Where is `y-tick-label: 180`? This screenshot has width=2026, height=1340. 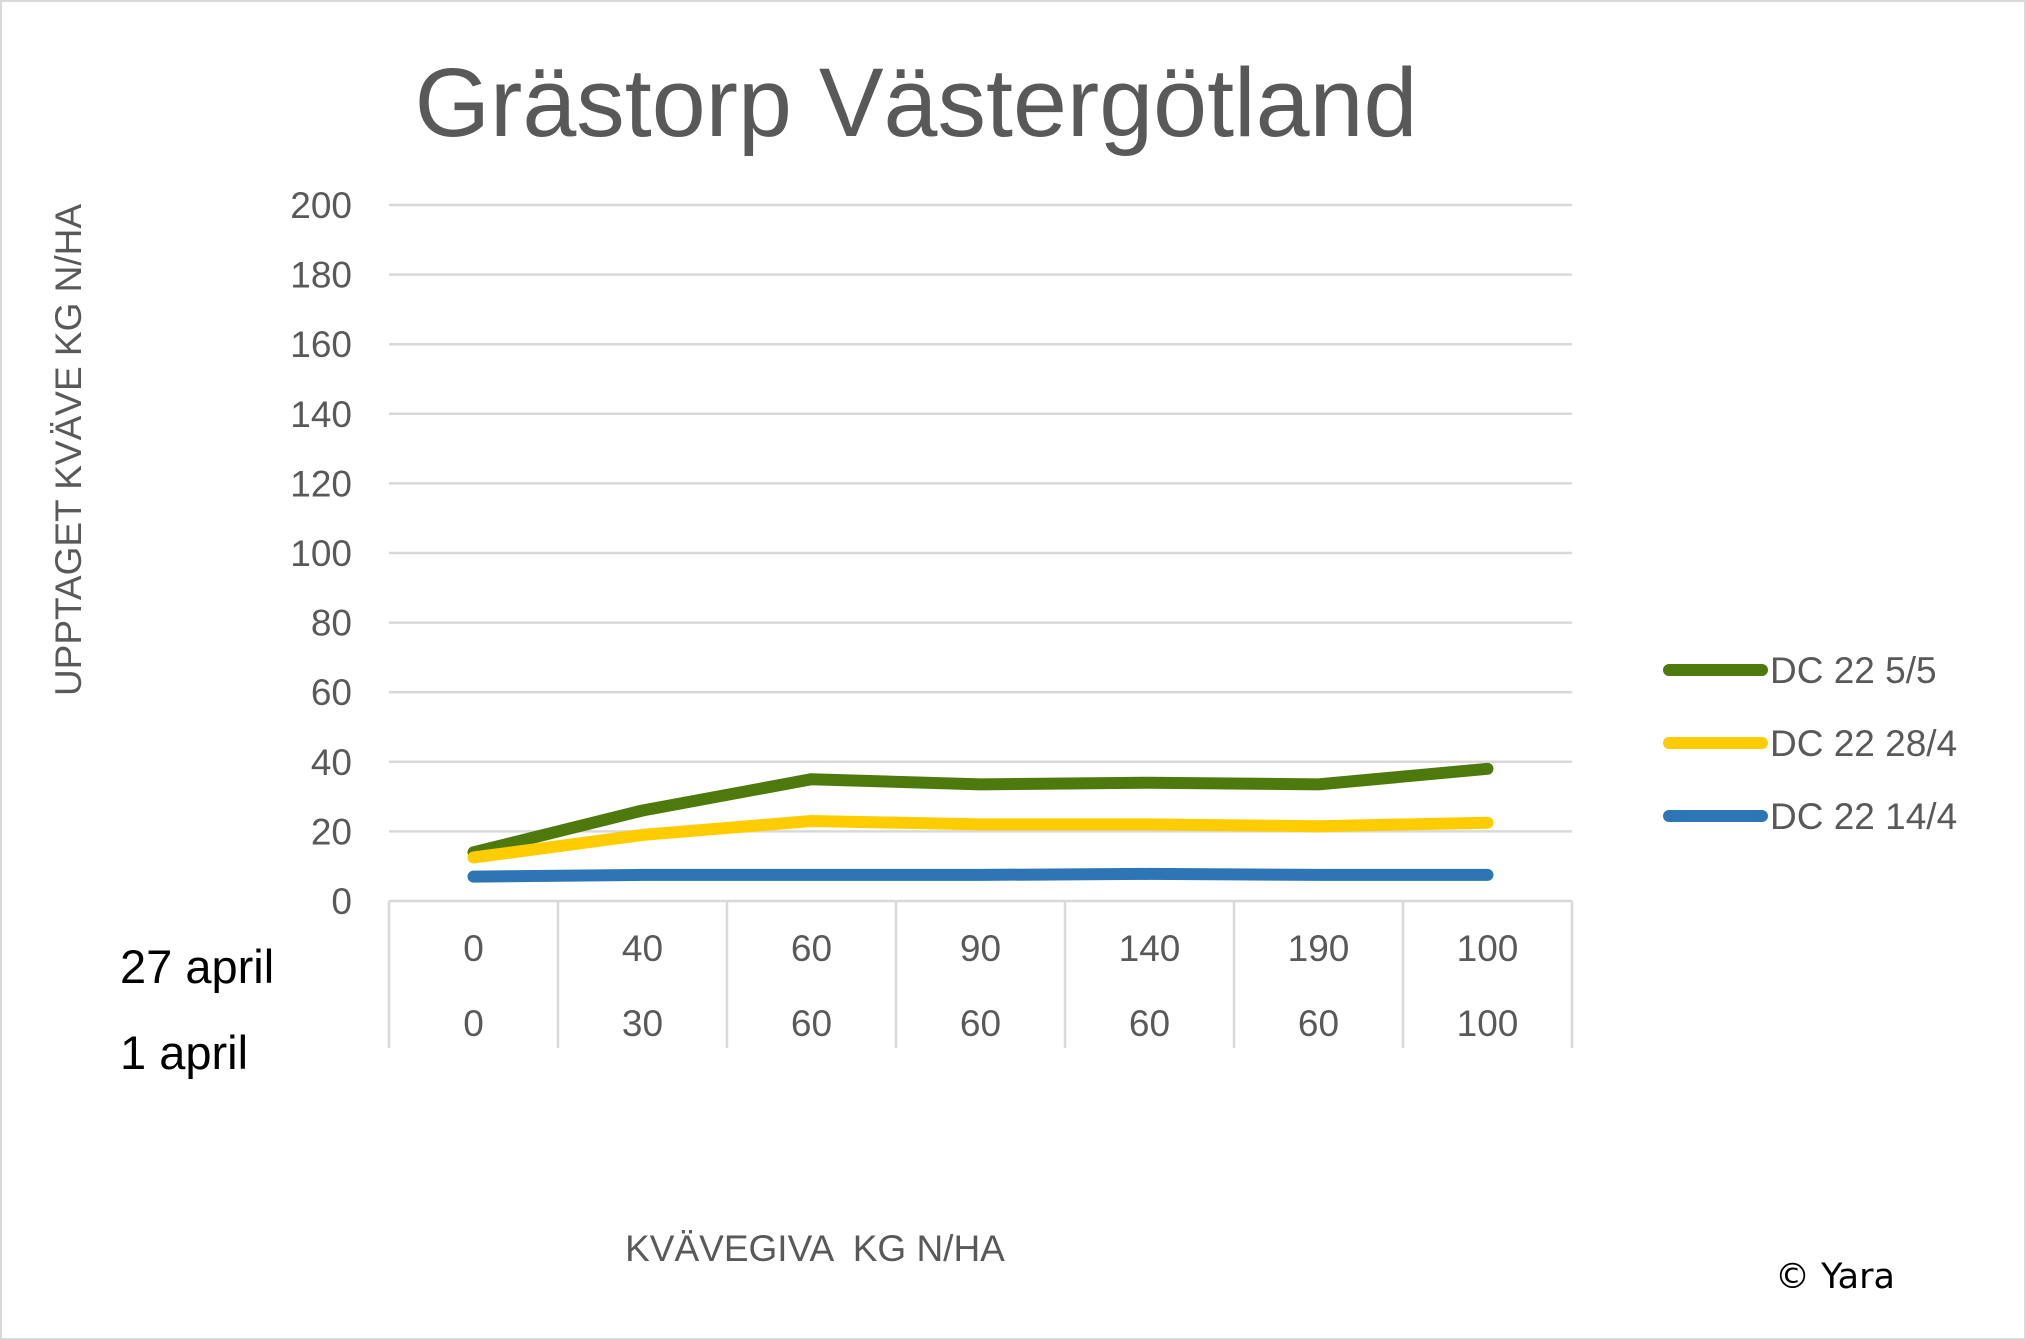 y-tick-label: 180 is located at coordinates (321, 275).